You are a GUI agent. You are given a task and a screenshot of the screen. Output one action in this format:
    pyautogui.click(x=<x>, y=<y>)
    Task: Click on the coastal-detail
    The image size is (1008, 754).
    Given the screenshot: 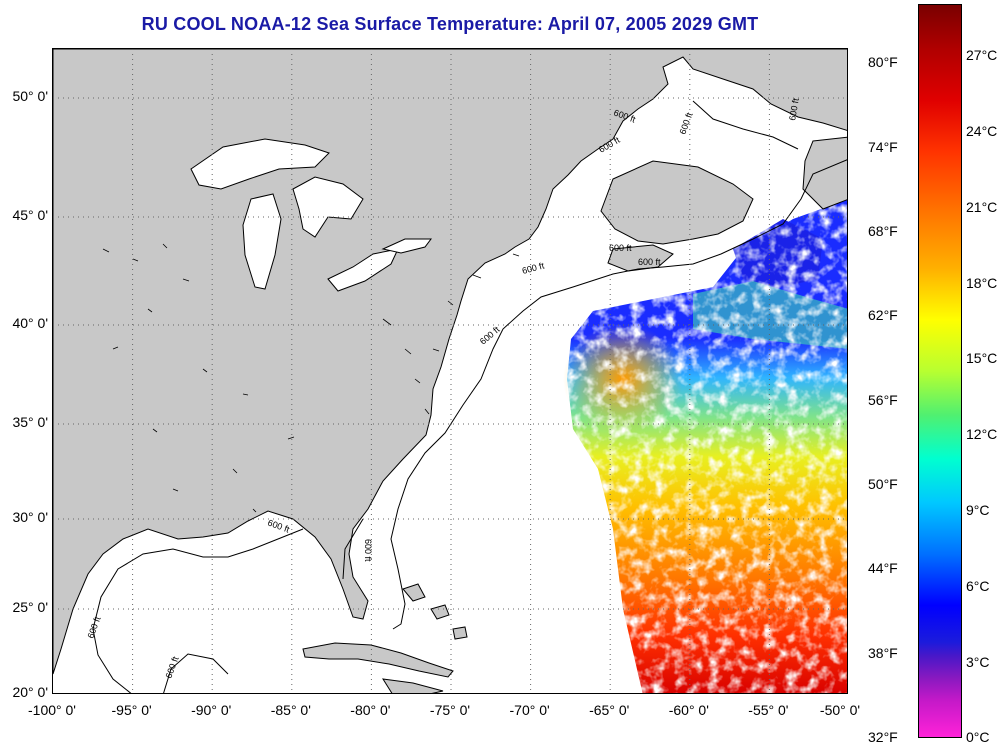 What is the action you would take?
    pyautogui.click(x=311, y=378)
    